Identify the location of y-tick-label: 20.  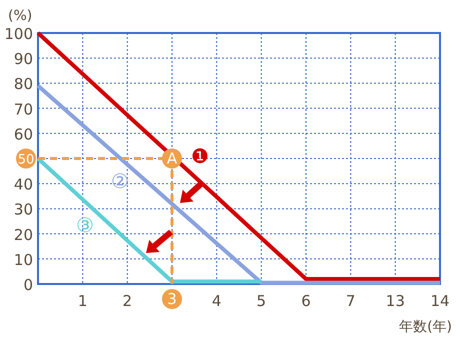
(23, 235).